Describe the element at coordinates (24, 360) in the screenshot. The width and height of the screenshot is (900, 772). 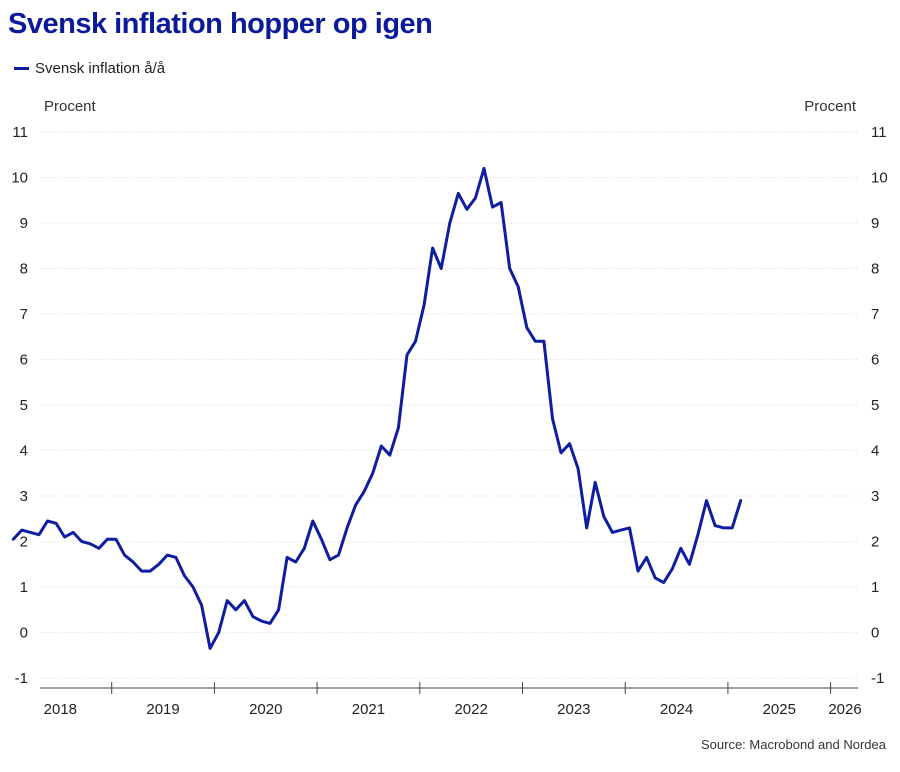
I see `y-tick-label-left: 6` at that location.